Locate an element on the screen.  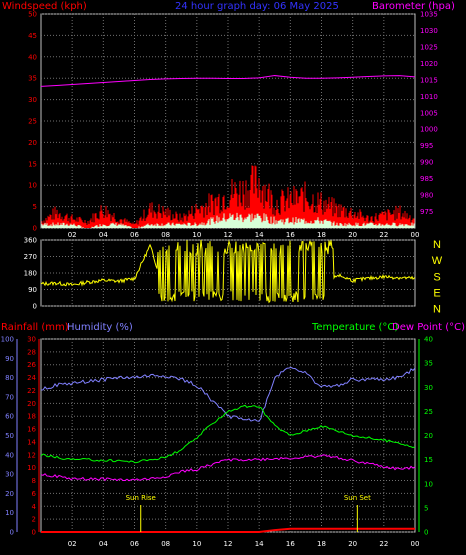
windspeed-axis-label: Windspeed (kph) is located at coordinates (44, 6).